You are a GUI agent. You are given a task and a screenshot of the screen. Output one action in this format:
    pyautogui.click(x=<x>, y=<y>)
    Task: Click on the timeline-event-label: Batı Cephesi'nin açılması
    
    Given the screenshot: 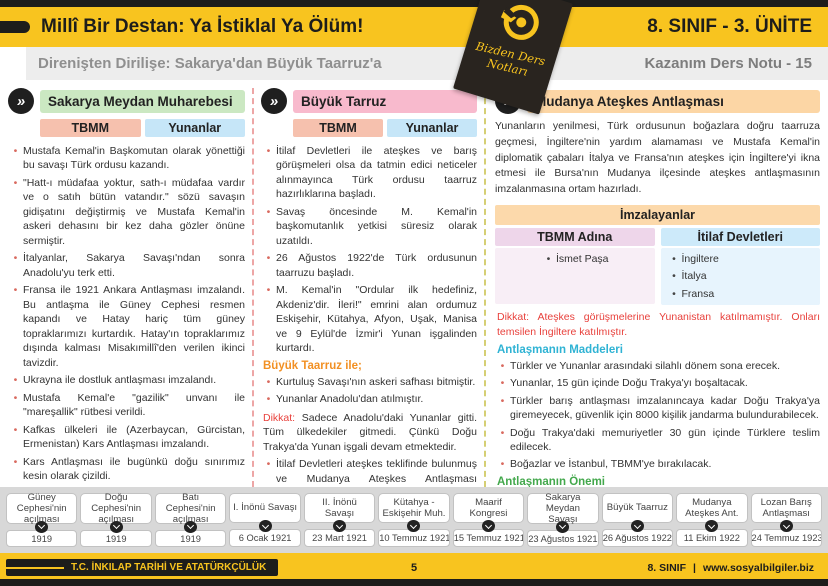 What is the action you would take?
    pyautogui.click(x=190, y=508)
    